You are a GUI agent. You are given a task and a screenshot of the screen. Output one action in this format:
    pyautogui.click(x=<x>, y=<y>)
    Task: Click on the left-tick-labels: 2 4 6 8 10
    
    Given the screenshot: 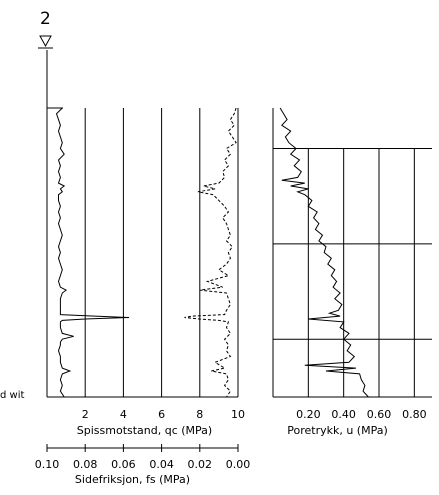 What is the action you would take?
    pyautogui.click(x=163, y=414)
    